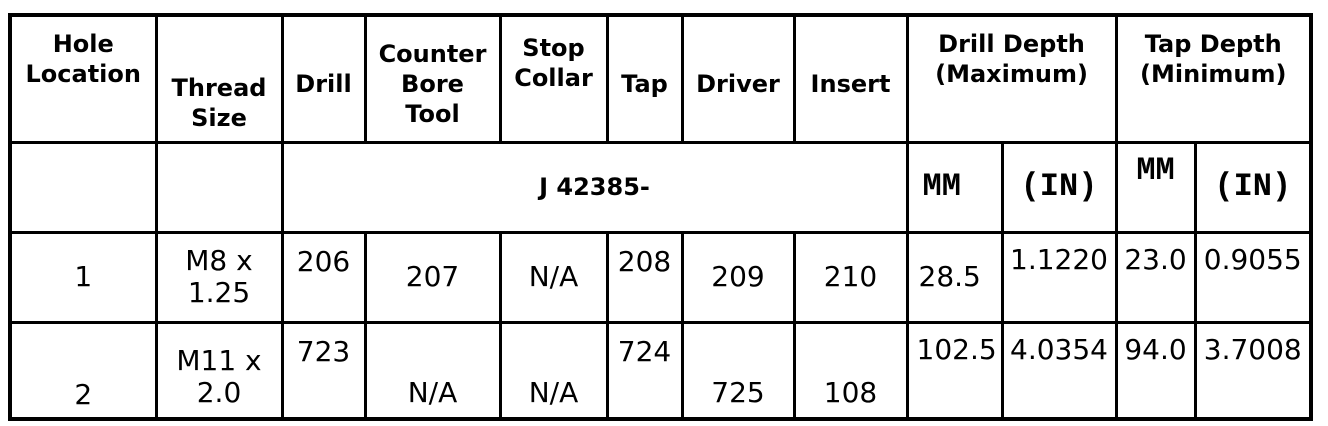 The image size is (1328, 426). What do you see at coordinates (738, 370) in the screenshot?
I see `cell-driver: 725` at bounding box center [738, 370].